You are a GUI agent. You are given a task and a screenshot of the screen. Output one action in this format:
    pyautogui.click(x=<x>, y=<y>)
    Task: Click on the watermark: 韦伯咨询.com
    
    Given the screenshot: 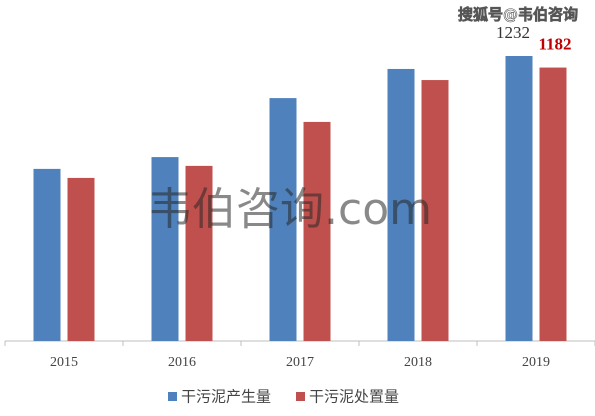 What is the action you would take?
    pyautogui.click(x=290, y=209)
    